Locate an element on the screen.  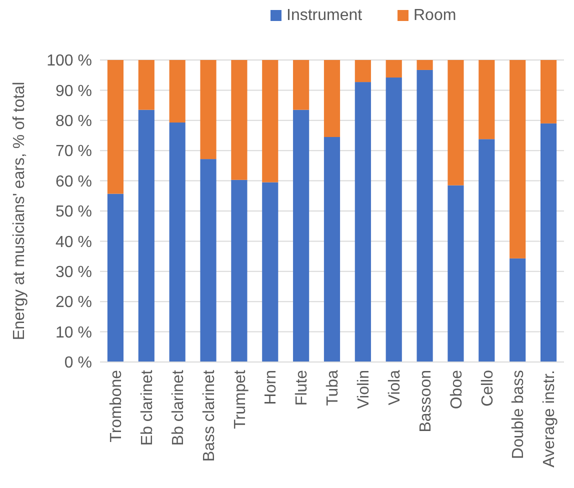
x-tick-label: Violin is located at coordinates (364, 389).